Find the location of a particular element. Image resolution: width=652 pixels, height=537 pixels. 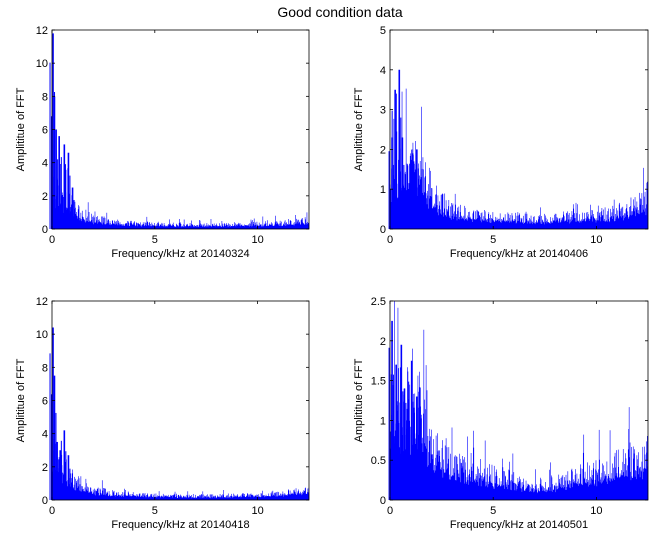

y-tick-label: 5 is located at coordinates (383, 31).